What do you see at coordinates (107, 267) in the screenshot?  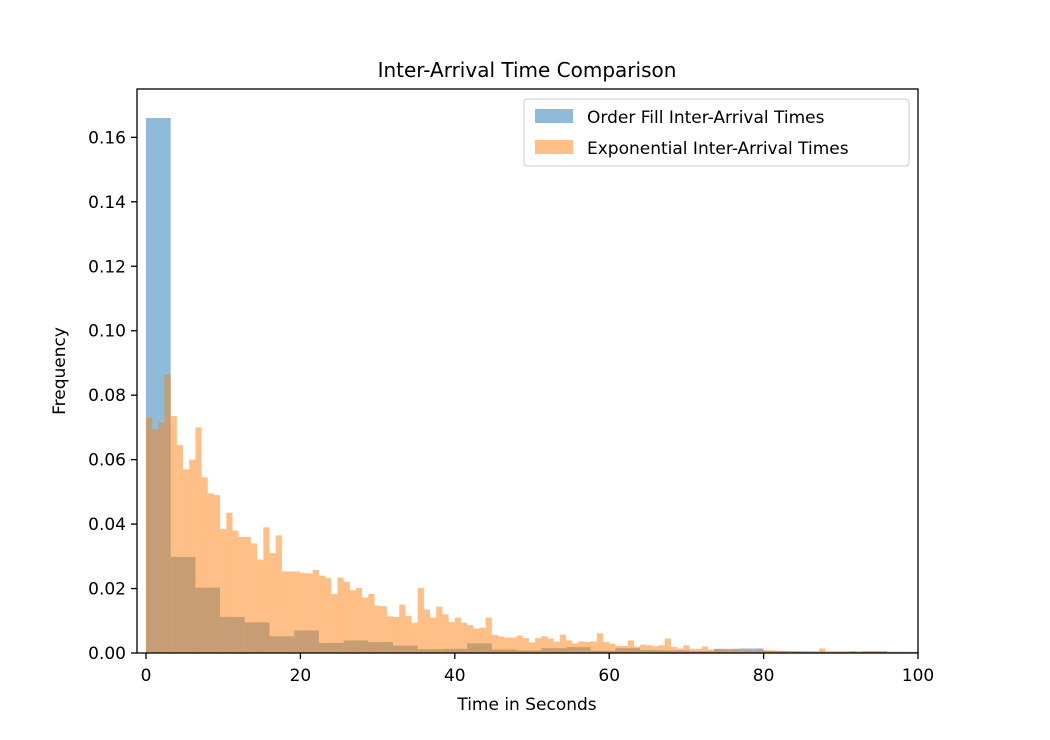 I see `y-tick-label: 0.12` at bounding box center [107, 267].